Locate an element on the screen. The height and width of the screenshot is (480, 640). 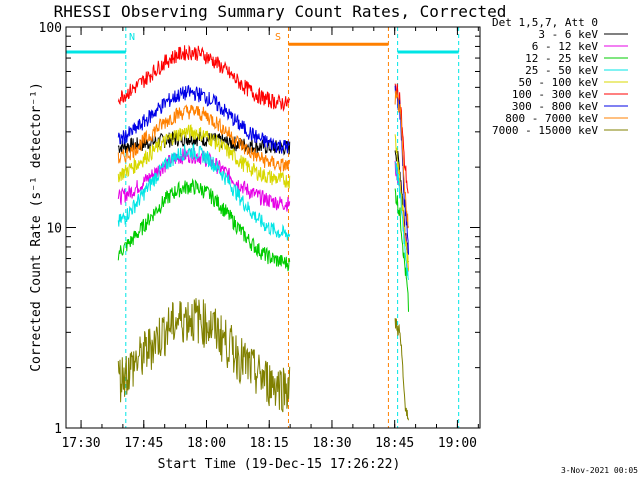
legend-label: 100 - 300 keV is located at coordinates (555, 94).